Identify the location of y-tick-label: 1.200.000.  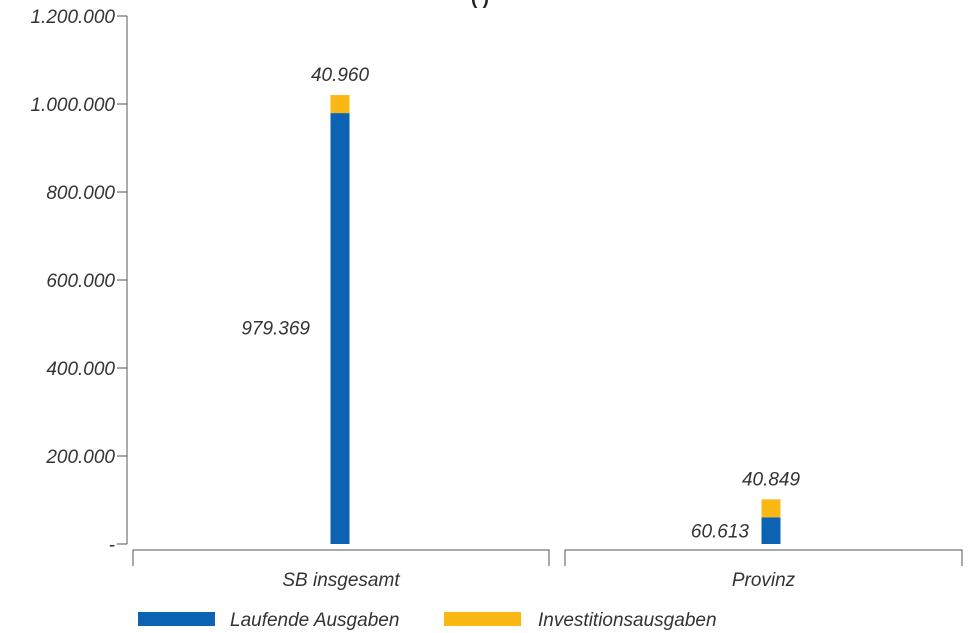
(72, 17).